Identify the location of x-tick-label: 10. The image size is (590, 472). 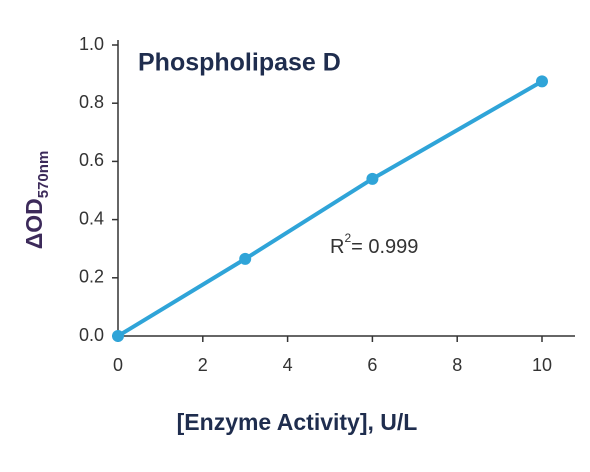
(542, 365).